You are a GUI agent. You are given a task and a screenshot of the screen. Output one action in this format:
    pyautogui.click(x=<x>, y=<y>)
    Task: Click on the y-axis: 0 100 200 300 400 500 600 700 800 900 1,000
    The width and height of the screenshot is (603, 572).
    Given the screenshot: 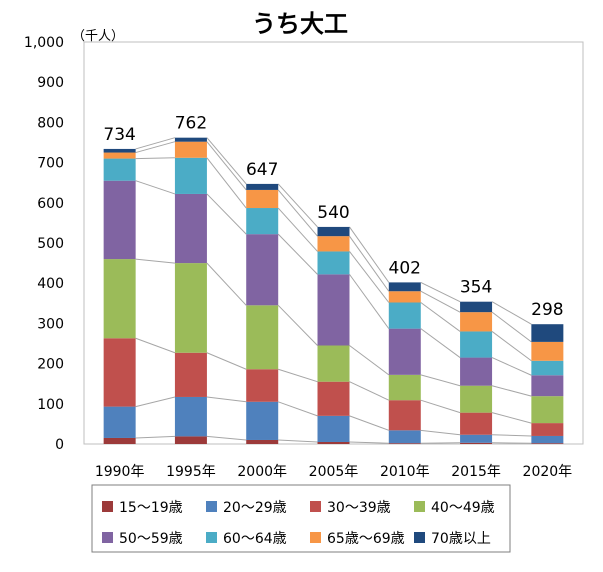 What is the action you would take?
    pyautogui.click(x=44, y=244)
    